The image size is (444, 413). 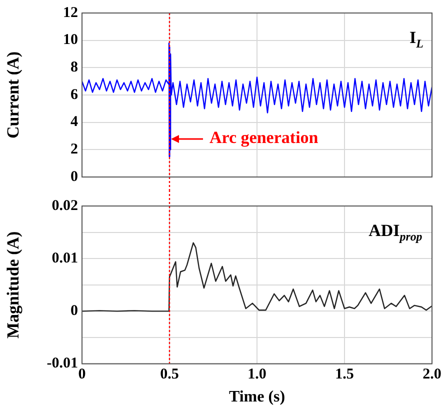 What do you see at coordinates (62, 364) in the screenshot?
I see `y-tick-label: -0.01` at bounding box center [62, 364].